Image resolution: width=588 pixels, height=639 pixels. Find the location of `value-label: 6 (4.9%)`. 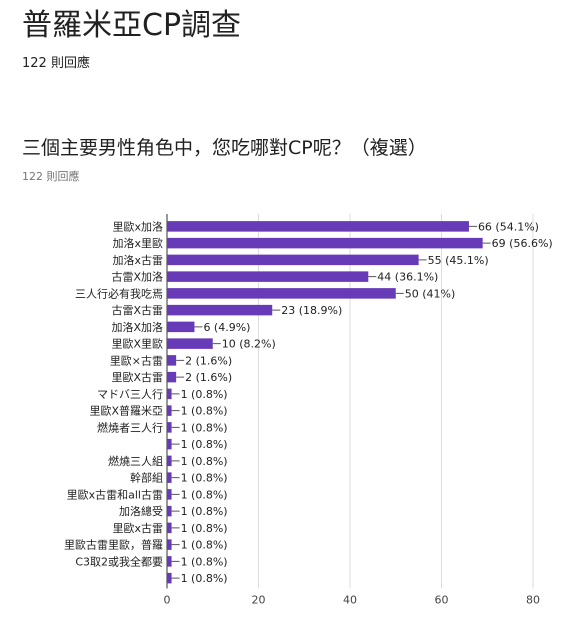

value-label: 6 (4.9%) is located at coordinates (226, 327).